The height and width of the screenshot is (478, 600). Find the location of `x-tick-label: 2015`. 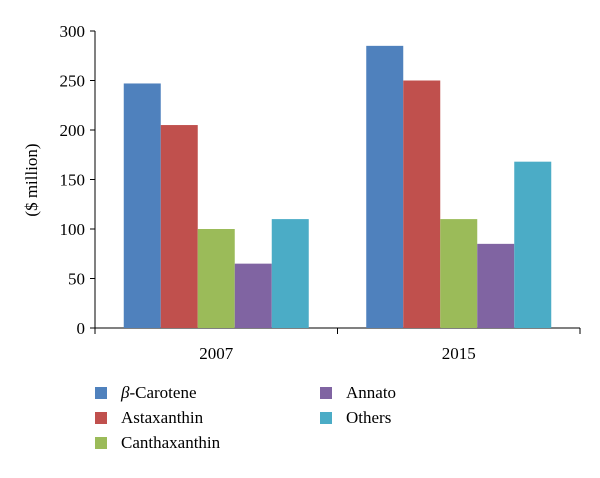

x-tick-label: 2015 is located at coordinates (459, 353).